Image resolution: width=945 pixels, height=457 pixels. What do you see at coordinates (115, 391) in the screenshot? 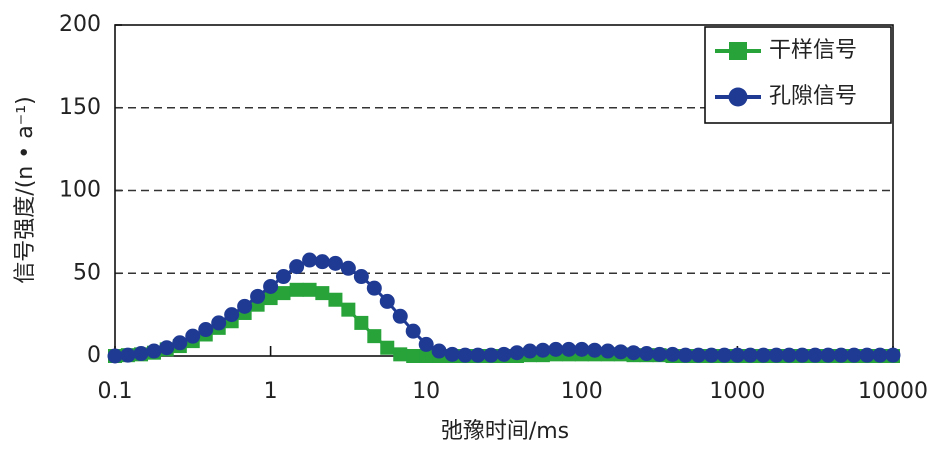
I see `x-tick-label: 0.1` at bounding box center [115, 391].